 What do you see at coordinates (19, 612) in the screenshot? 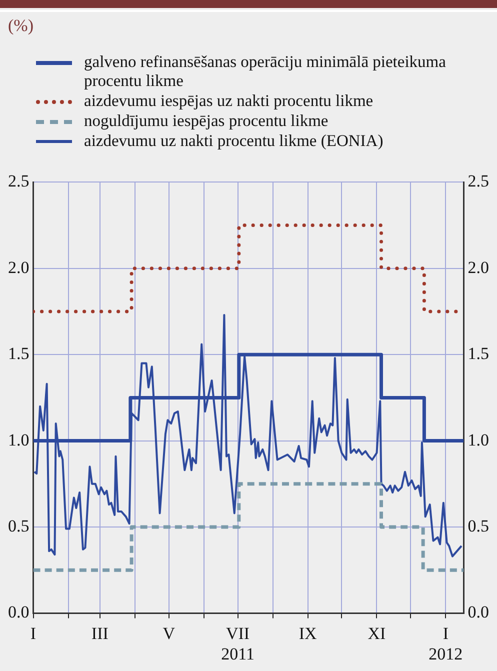
I see `y-tick-label: 0.0` at bounding box center [19, 612].